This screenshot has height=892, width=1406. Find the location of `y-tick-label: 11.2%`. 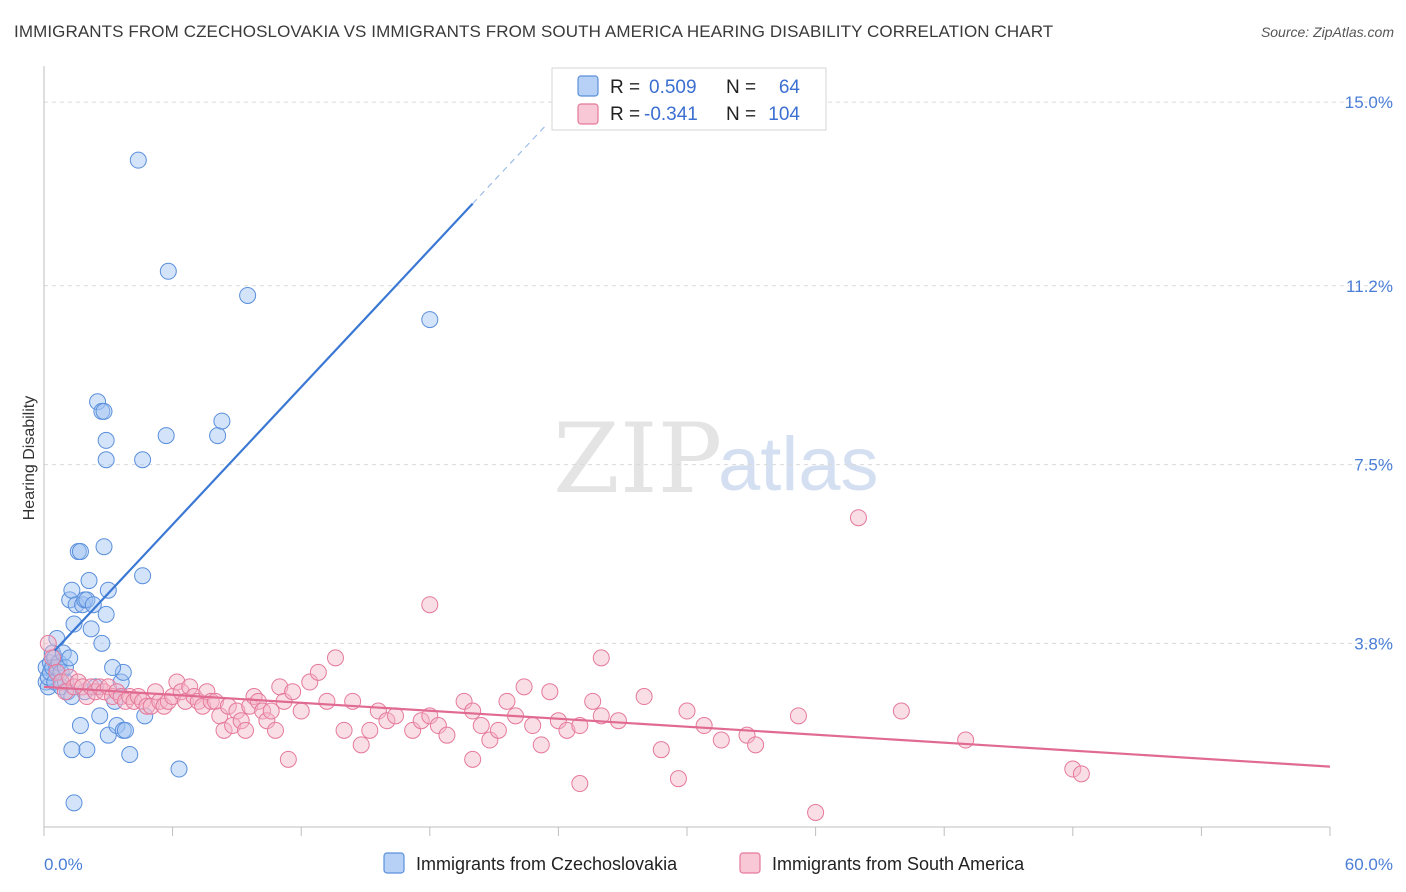

y-tick-label: 11.2% is located at coordinates (1369, 286).